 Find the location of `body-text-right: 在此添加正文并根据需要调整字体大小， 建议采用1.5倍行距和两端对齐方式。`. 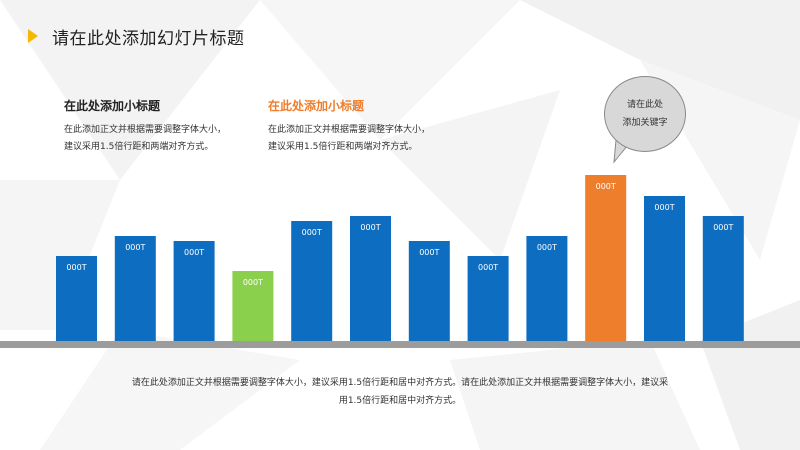

body-text-right: 在此添加正文并根据需要调整字体大小， 建议采用1.5倍行距和两端对齐方式。 is located at coordinates (368, 139).